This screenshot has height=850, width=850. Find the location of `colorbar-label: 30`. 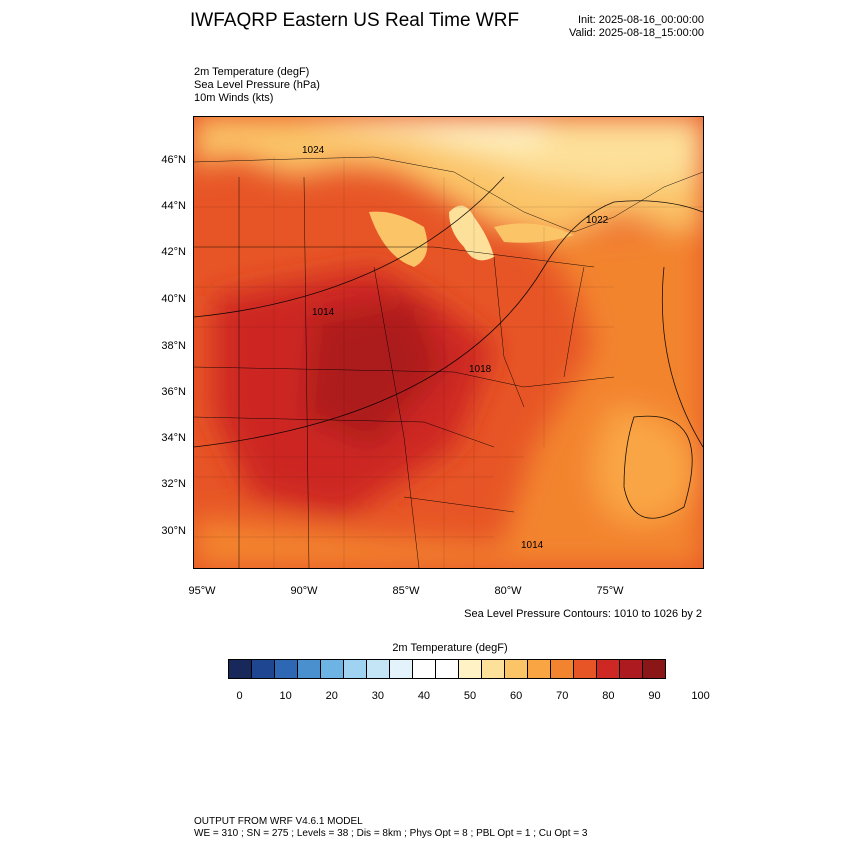

colorbar-label: 30 is located at coordinates (377, 696).